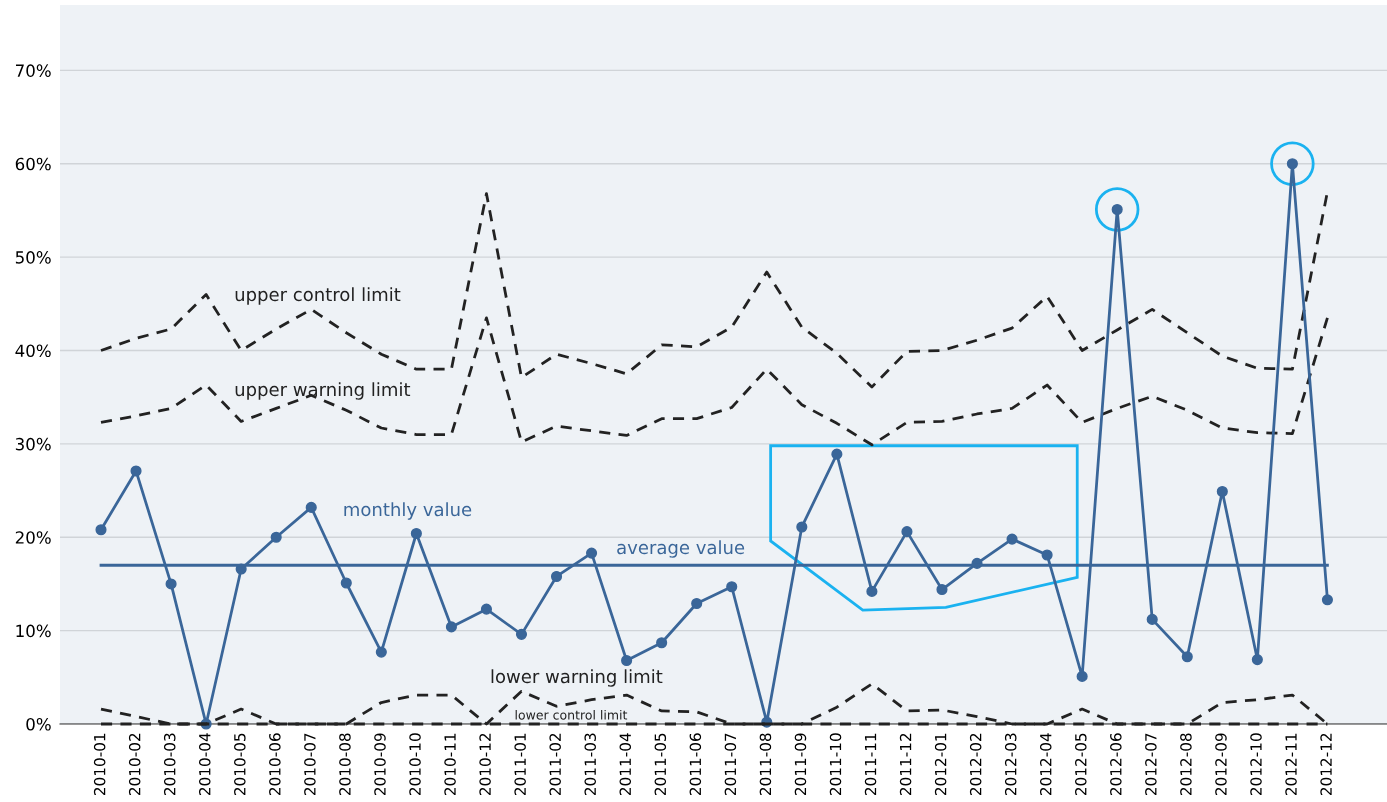 This screenshot has height=802, width=1387. I want to click on x-tick-label: 2011-12, so click(905, 764).